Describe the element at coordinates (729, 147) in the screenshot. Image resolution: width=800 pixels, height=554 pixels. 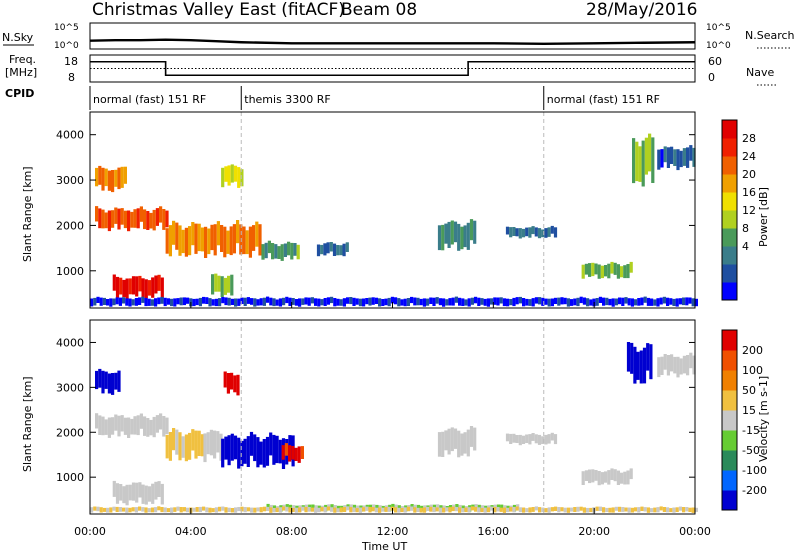
I see `colorbar-swatch` at that location.